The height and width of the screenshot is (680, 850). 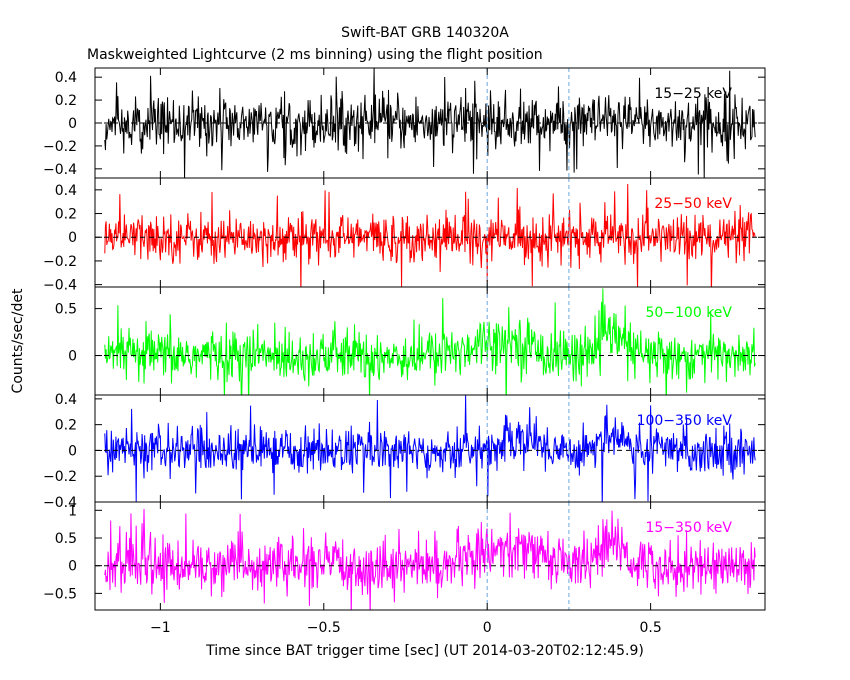 I want to click on panel-1: −0.4 −0.2 0 0.2 0.4 25−50 keV, so click(x=404, y=235).